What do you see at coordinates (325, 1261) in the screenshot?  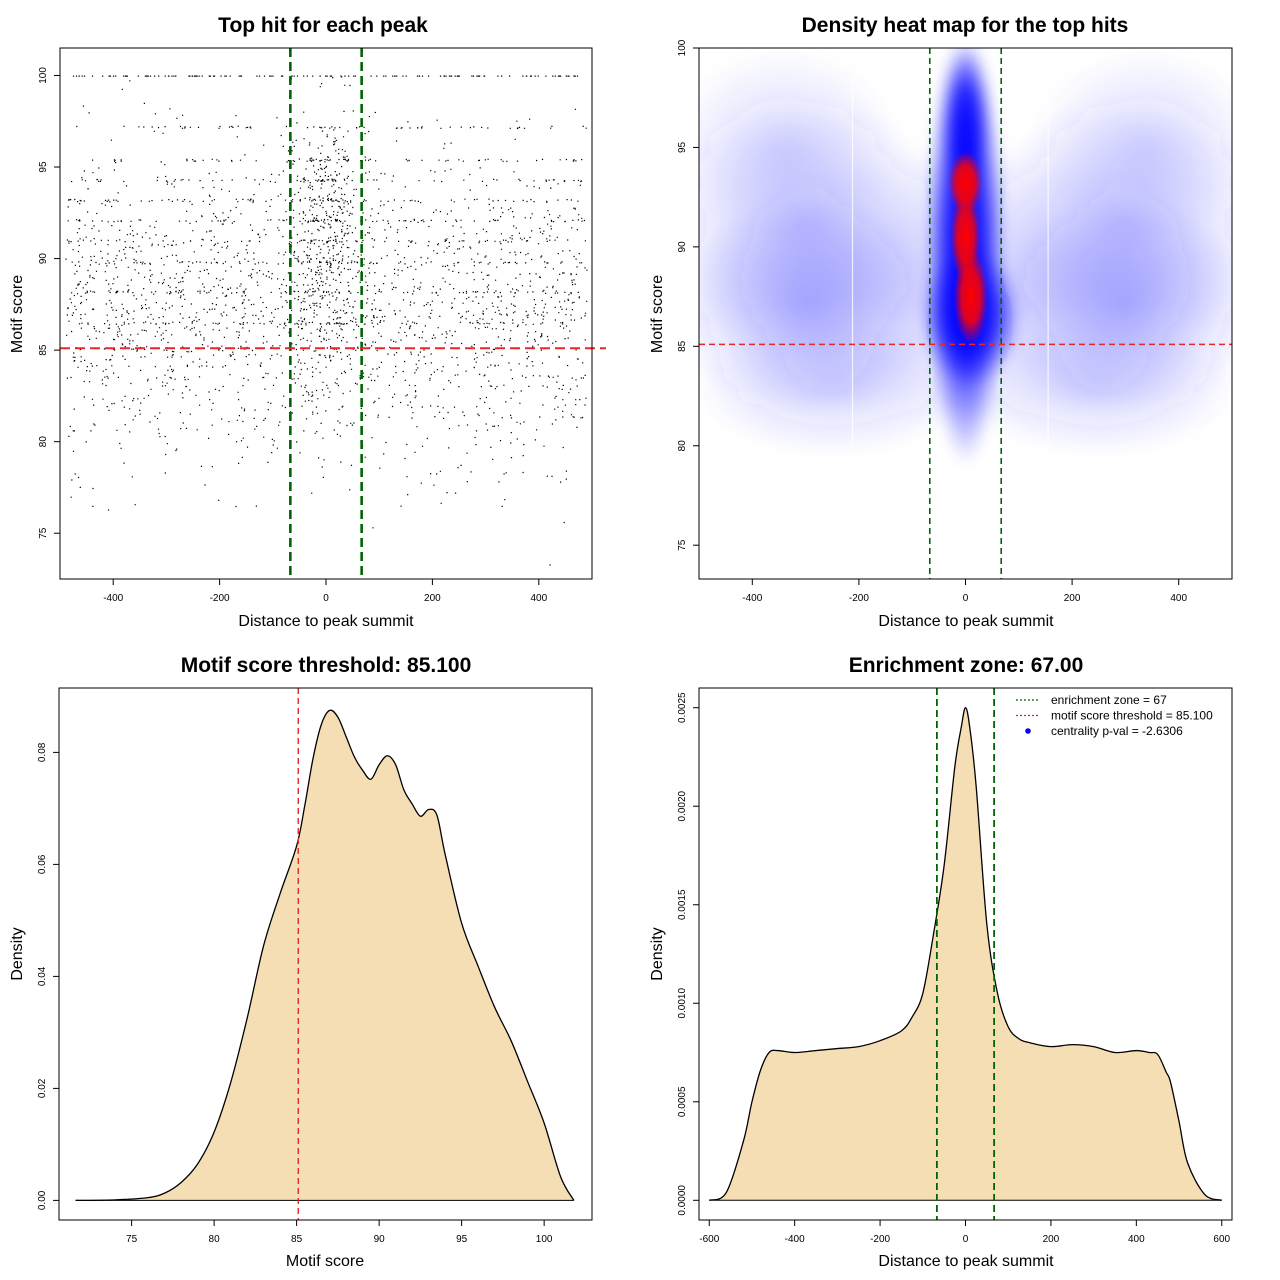 I see `score-density-x-axis-label: Motif score` at bounding box center [325, 1261].